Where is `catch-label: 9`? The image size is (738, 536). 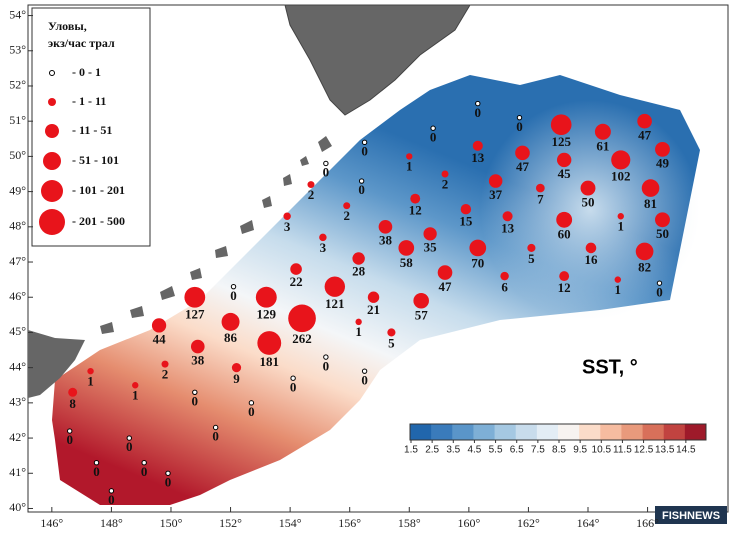
catch-label: 9 is located at coordinates (236, 378).